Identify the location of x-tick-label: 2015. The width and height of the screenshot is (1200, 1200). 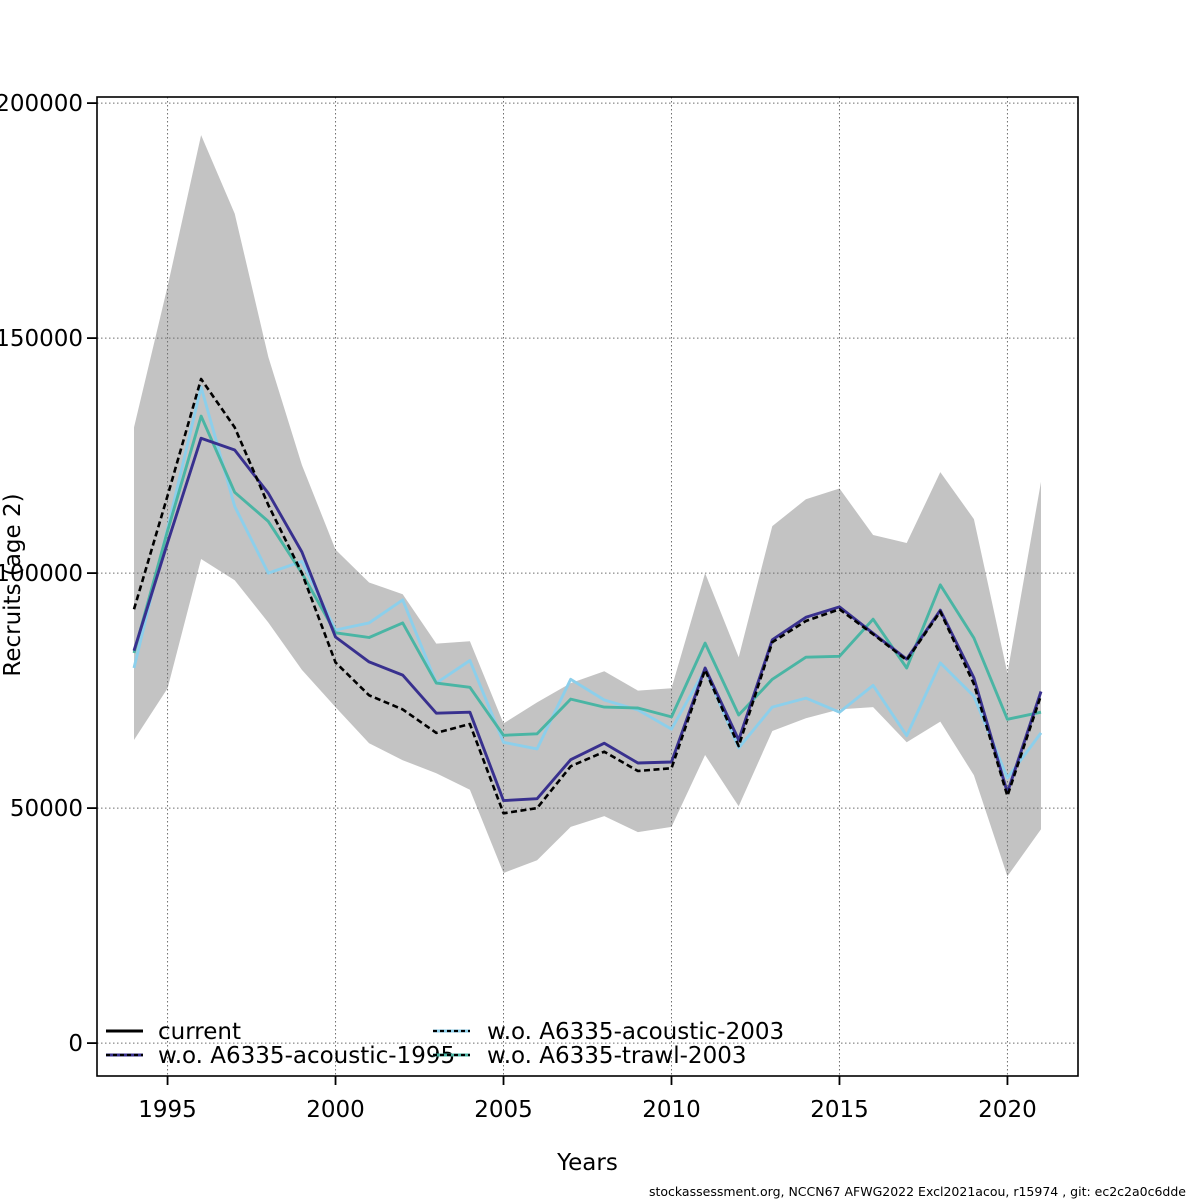
(839, 1110).